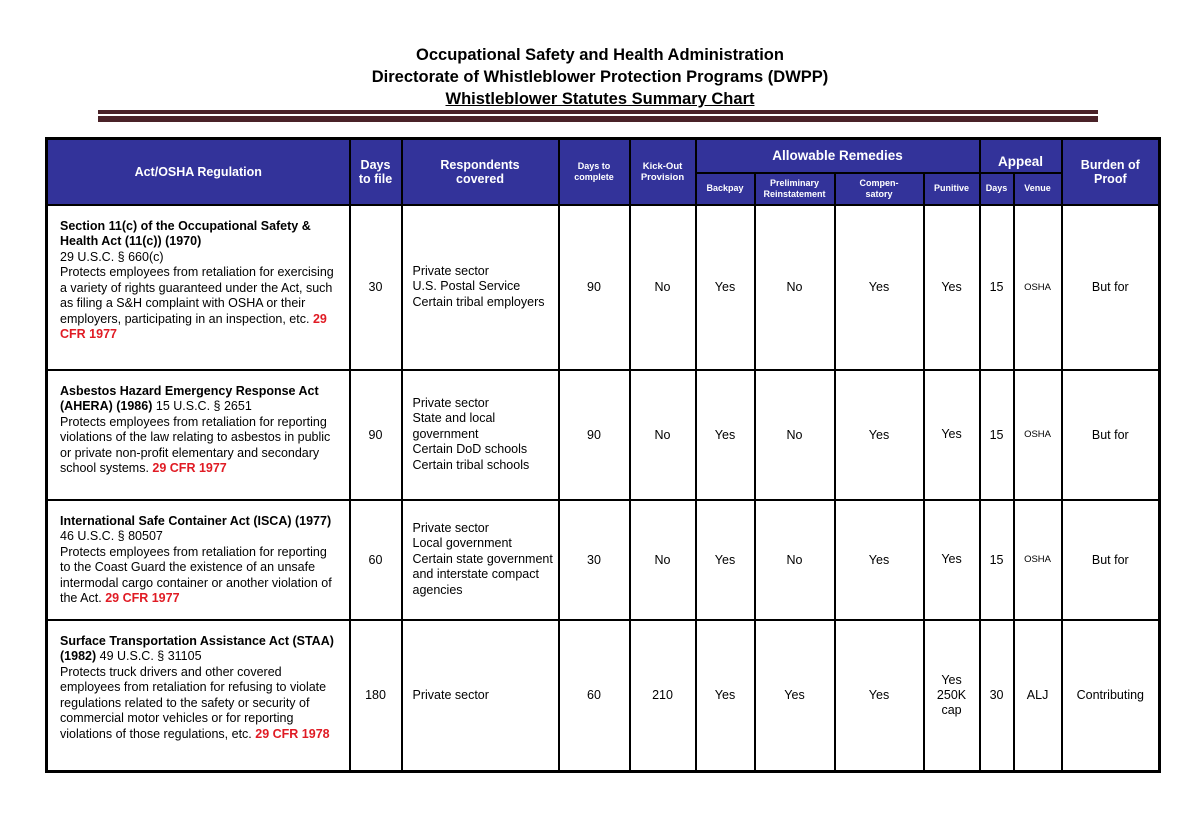  I want to click on appeal-days-cell: 30, so click(996, 695).